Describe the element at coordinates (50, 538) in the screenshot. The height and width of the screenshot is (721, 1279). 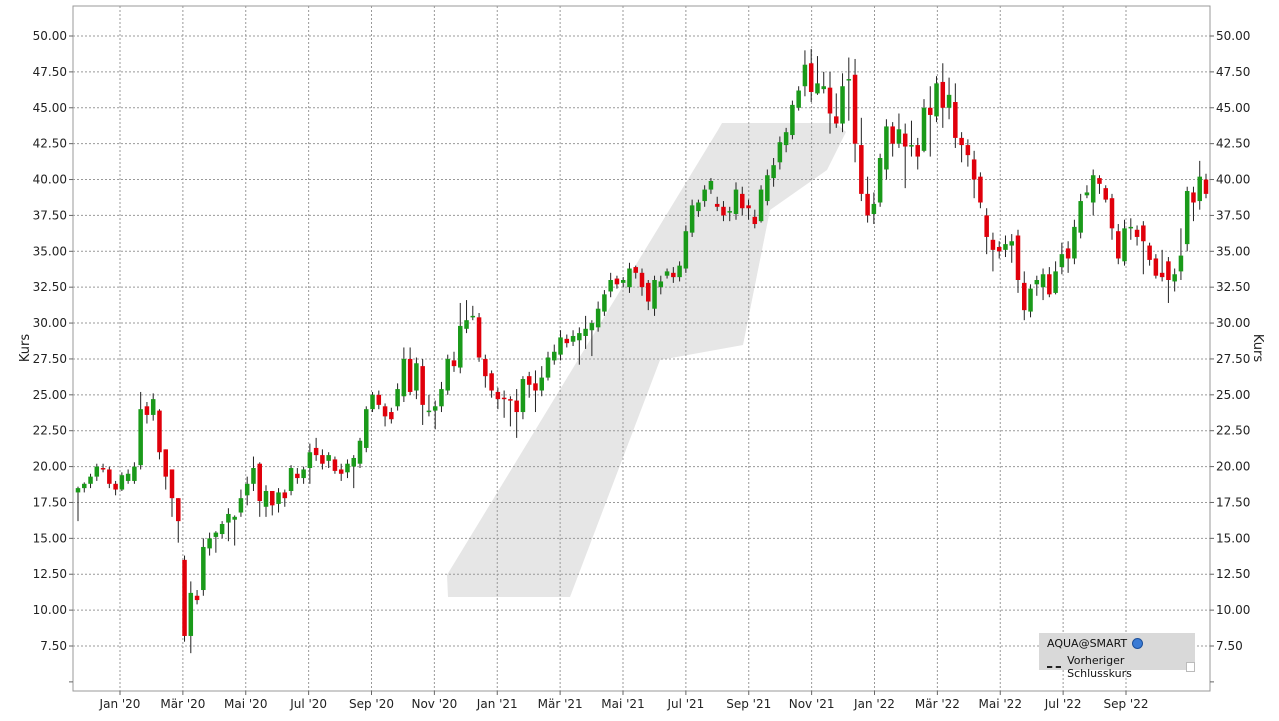
I see `y-tick-label: 15.00` at that location.